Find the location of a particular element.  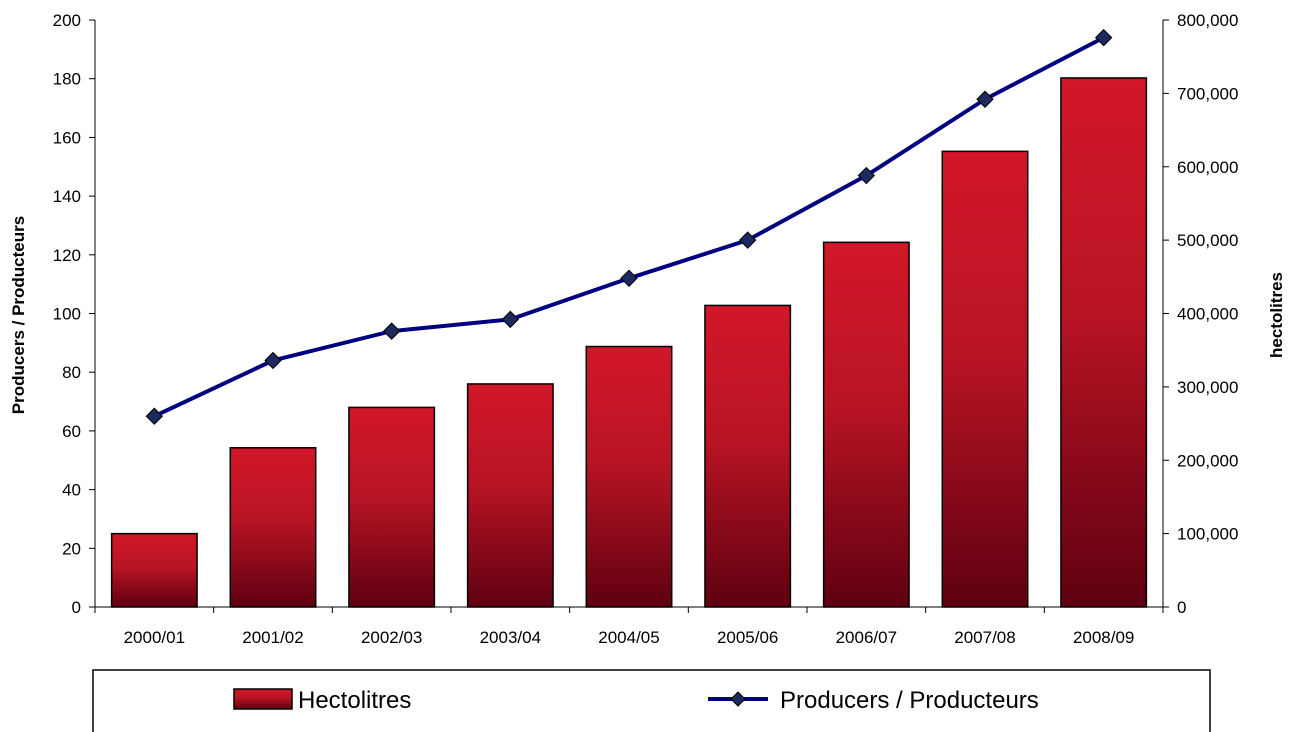

left-tick-label: 80 is located at coordinates (71, 372).